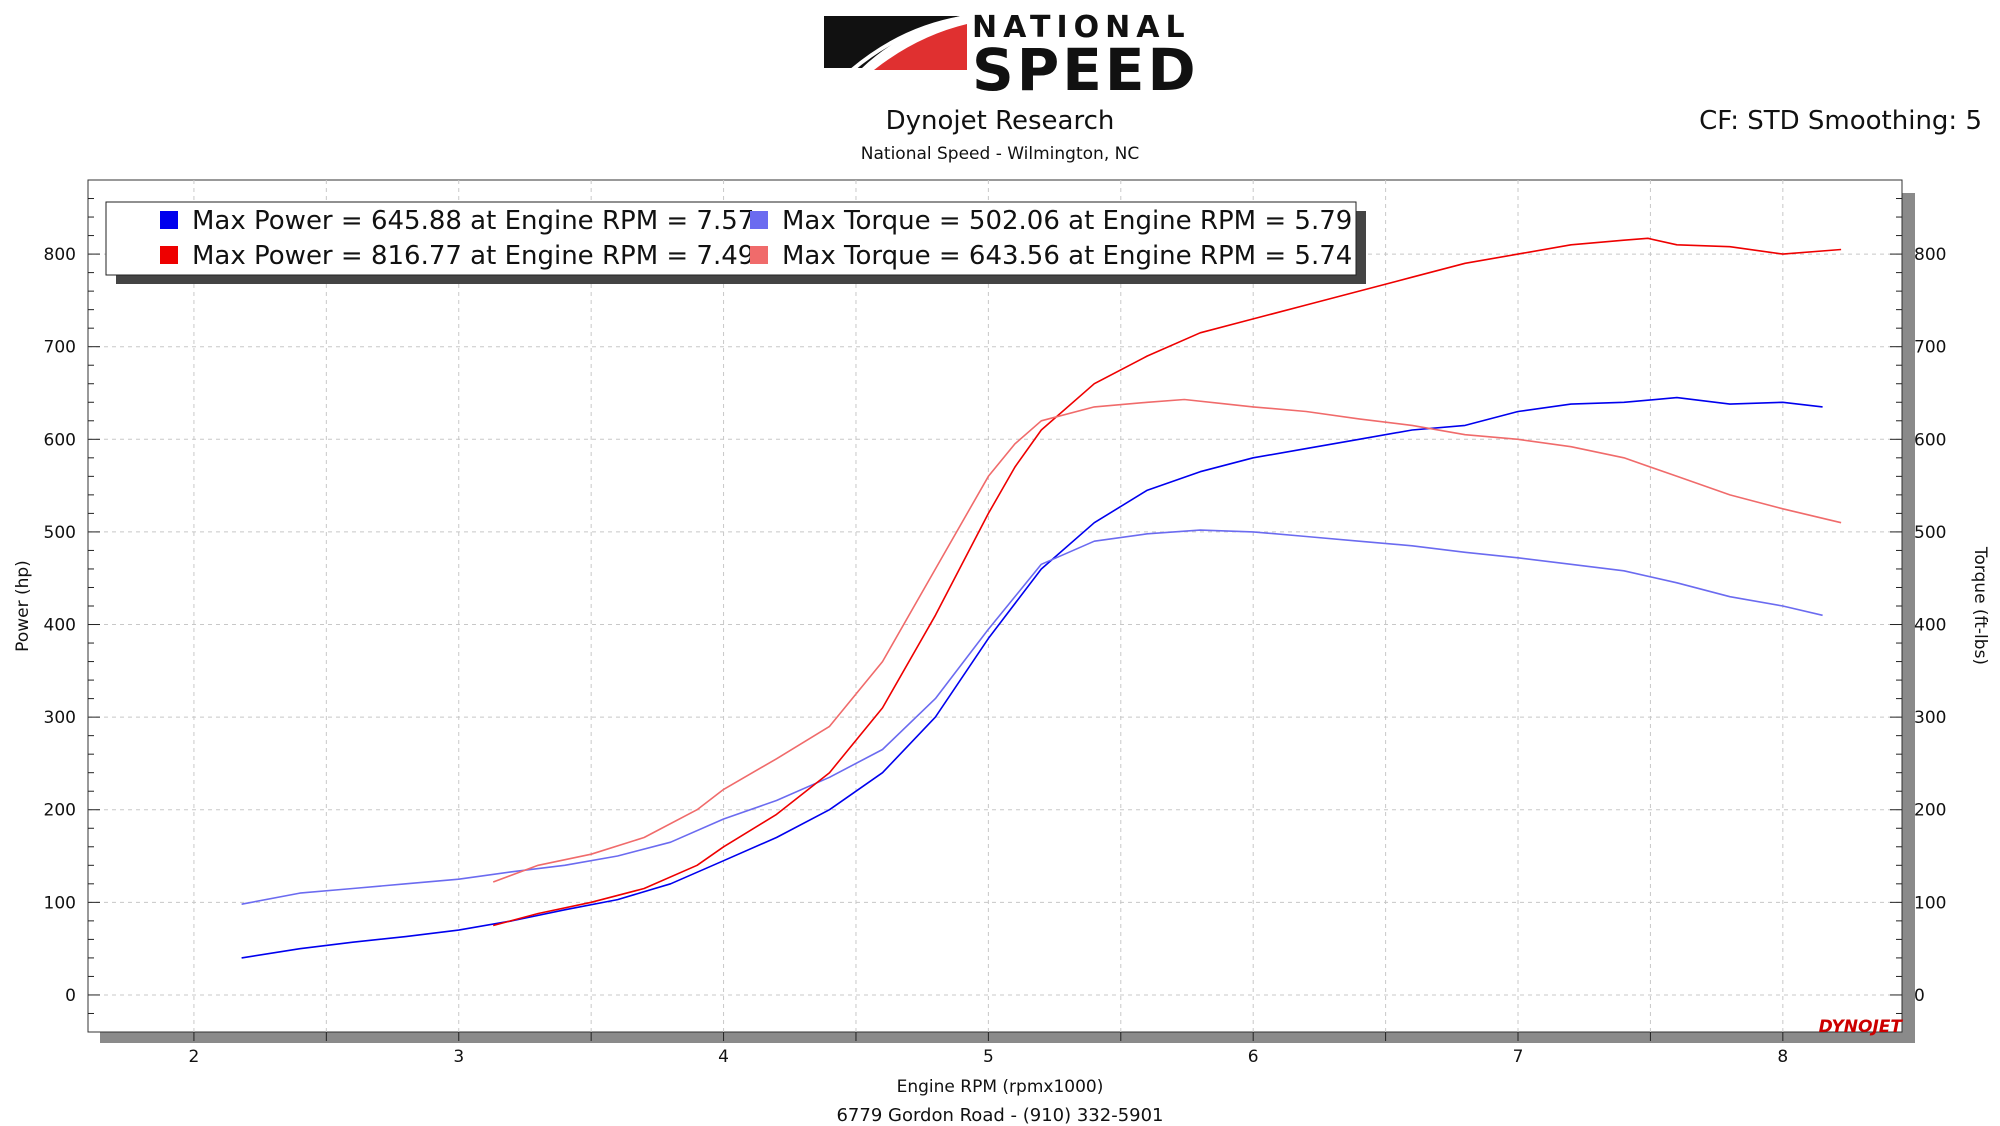  I want to click on y-axis-title: Power (hp), so click(23, 606).